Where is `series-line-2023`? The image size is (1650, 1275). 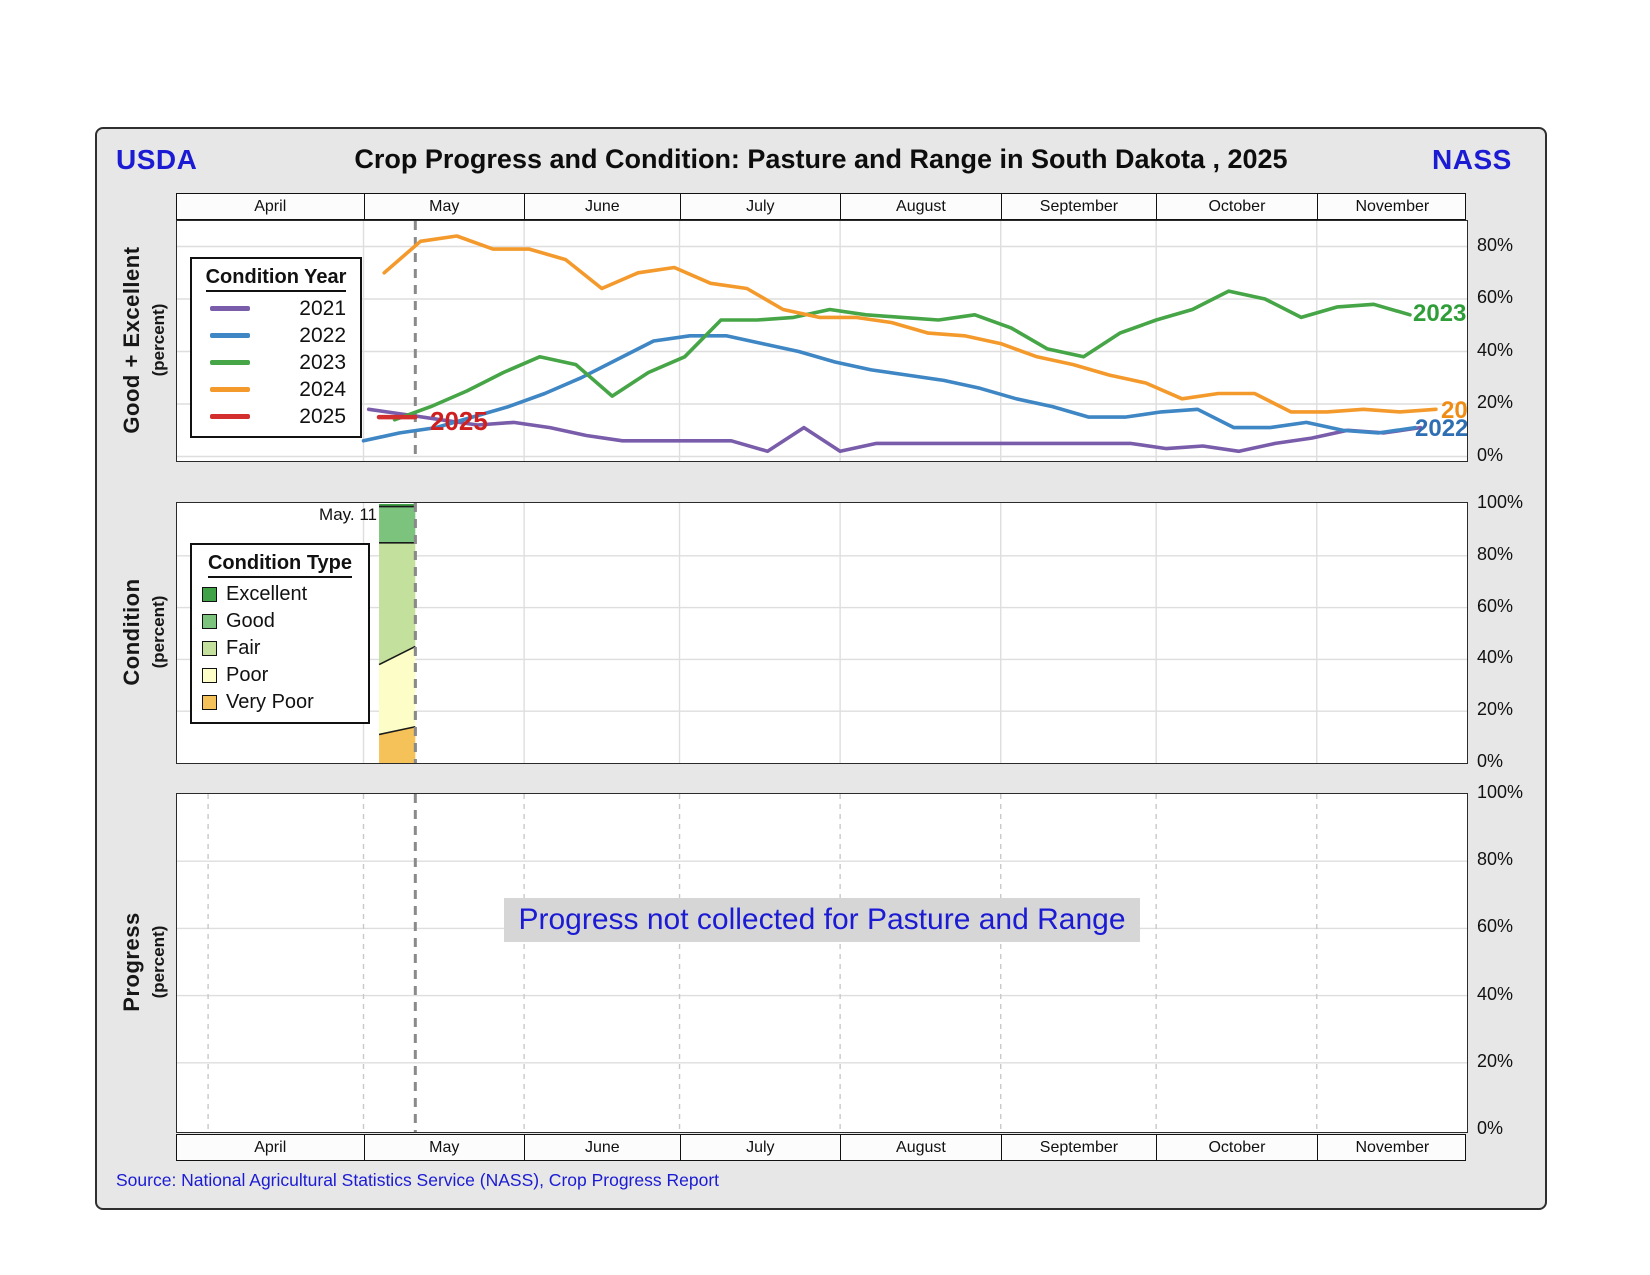
series-line-2023 is located at coordinates (902, 355).